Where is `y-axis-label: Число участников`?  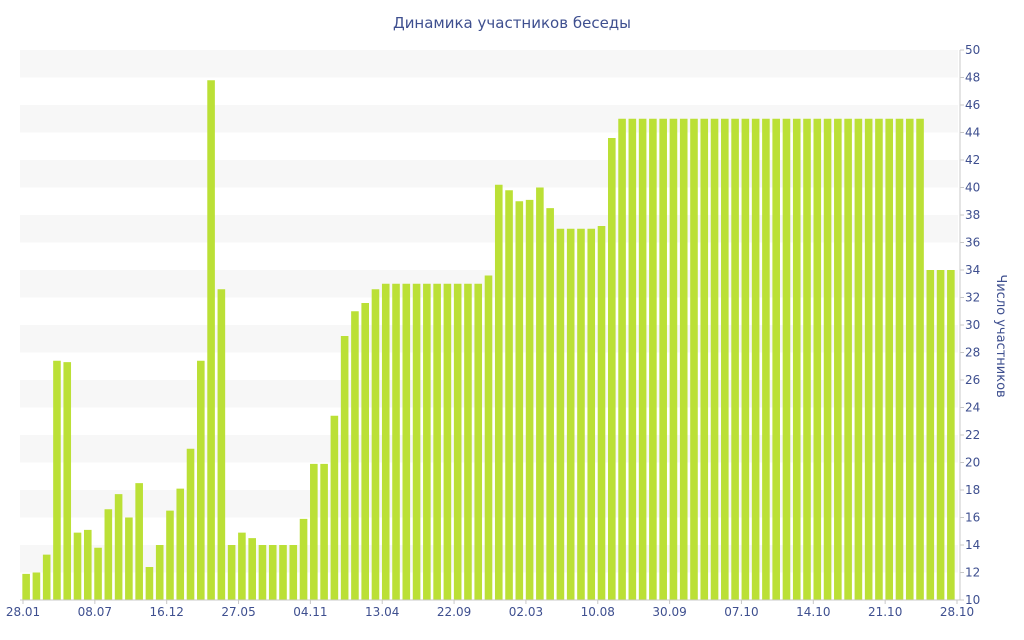
y-axis-label: Число участников is located at coordinates (1000, 335).